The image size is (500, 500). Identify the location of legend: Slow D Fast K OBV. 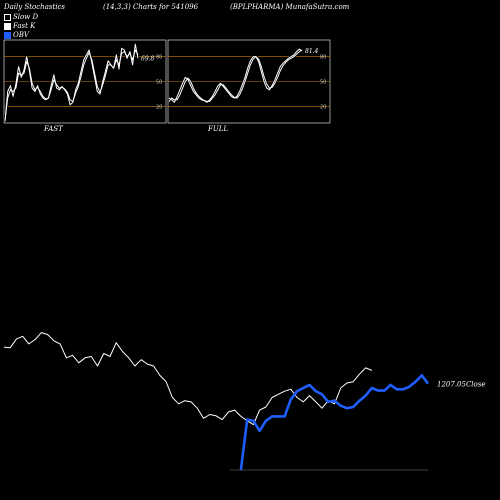
(21, 26).